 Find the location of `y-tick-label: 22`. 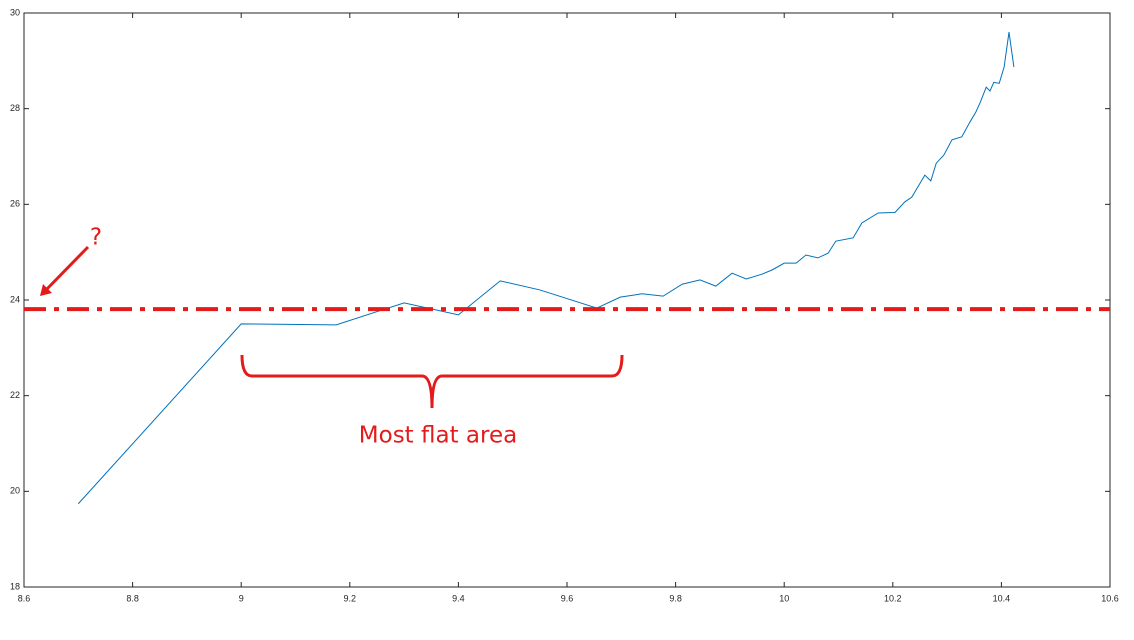

y-tick-label: 22 is located at coordinates (15, 395).